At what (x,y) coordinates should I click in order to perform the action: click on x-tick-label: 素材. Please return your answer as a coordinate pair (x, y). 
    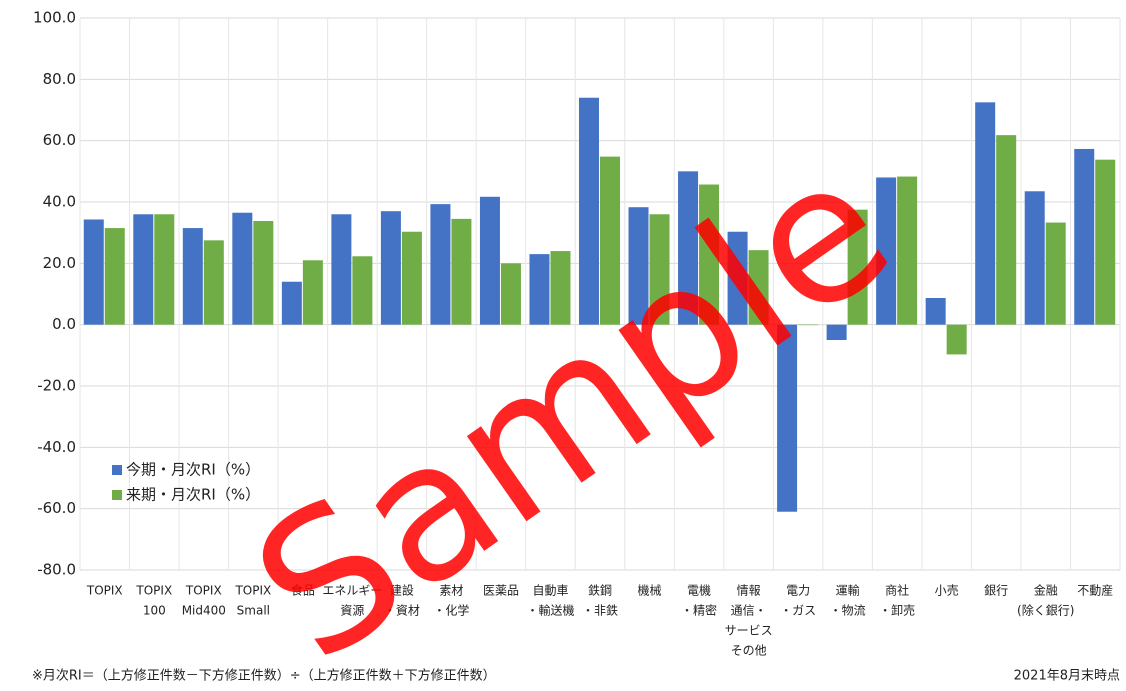
    Looking at the image, I should click on (451, 591).